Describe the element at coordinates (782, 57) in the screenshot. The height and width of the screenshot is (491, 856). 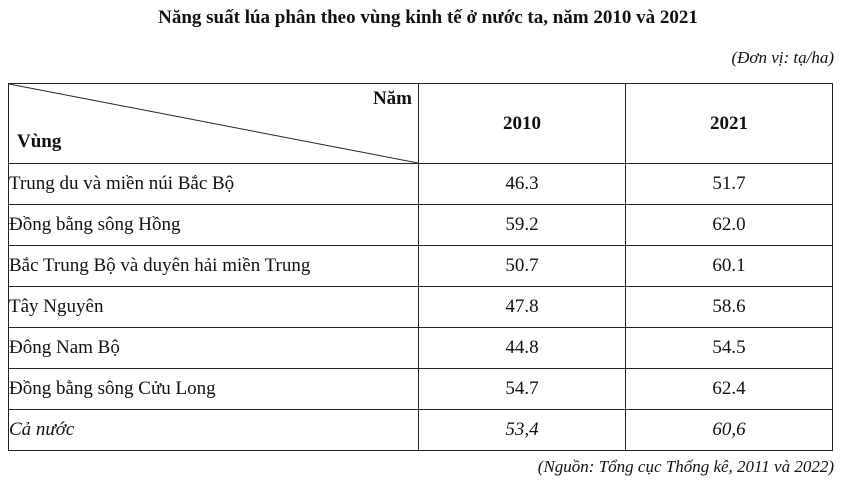
I see `unit-note: (Đơn vị: tạ/ha)` at that location.